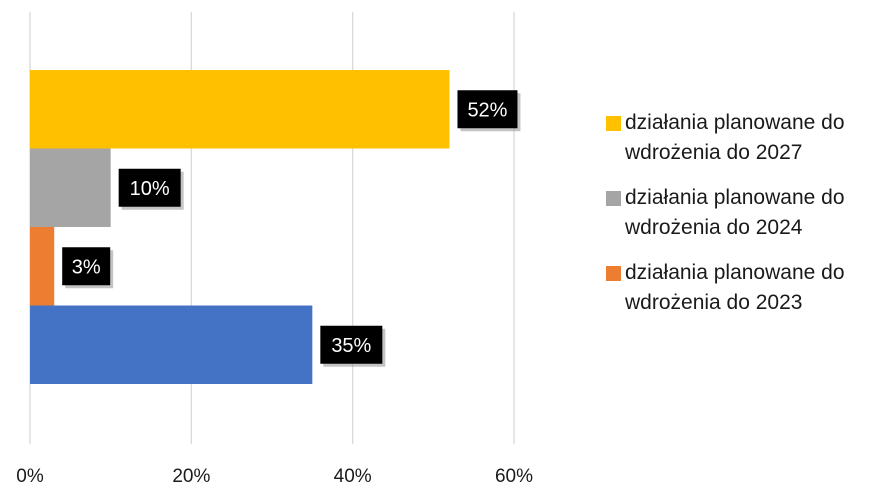  I want to click on data-label: 3%, so click(88, 268).